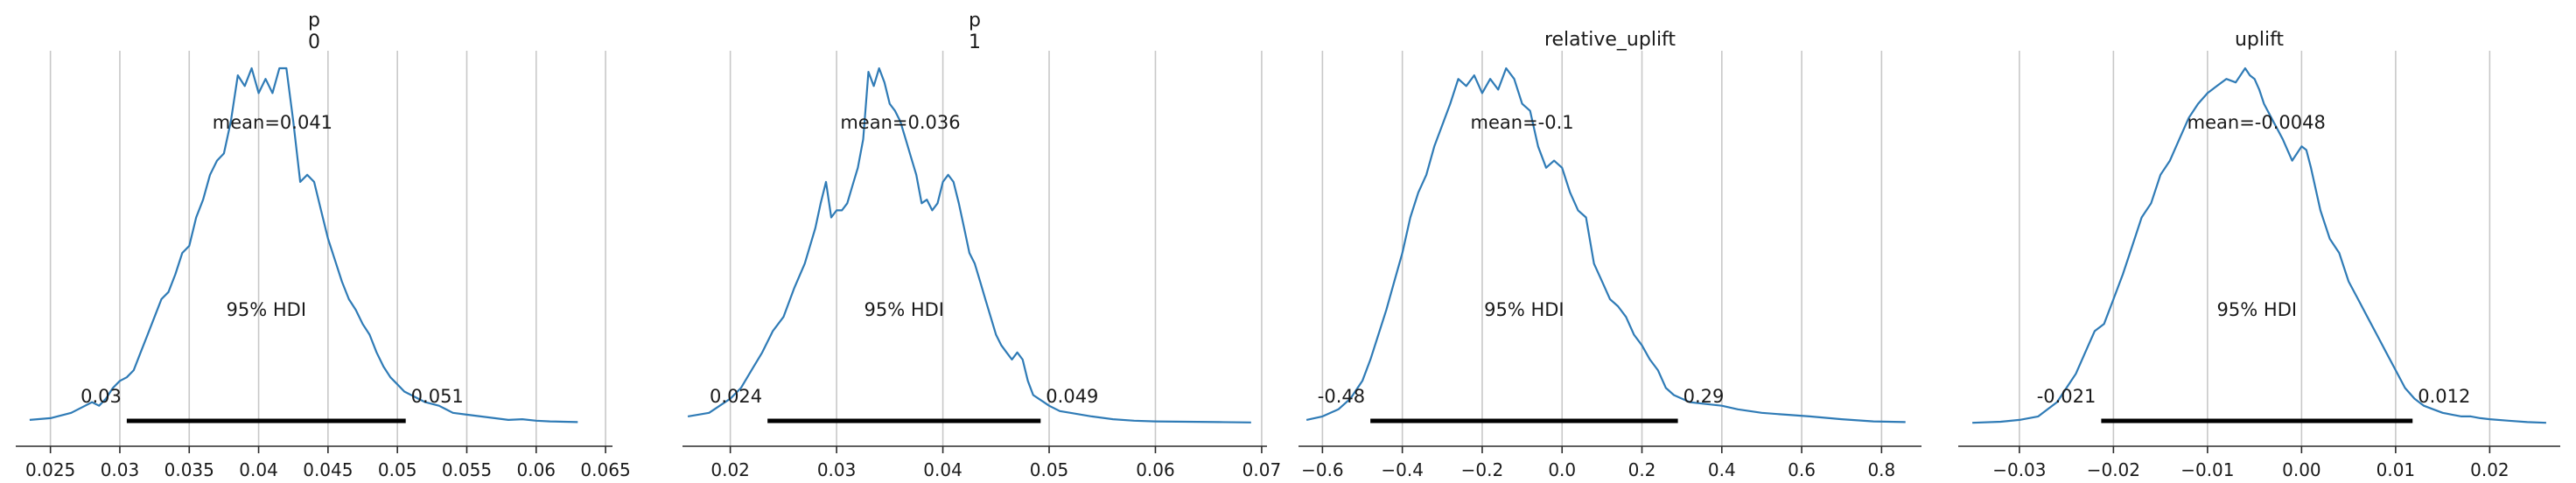 This screenshot has height=483, width=2576. Describe the element at coordinates (2257, 122) in the screenshot. I see `mean-label: mean=-0.0048` at that location.